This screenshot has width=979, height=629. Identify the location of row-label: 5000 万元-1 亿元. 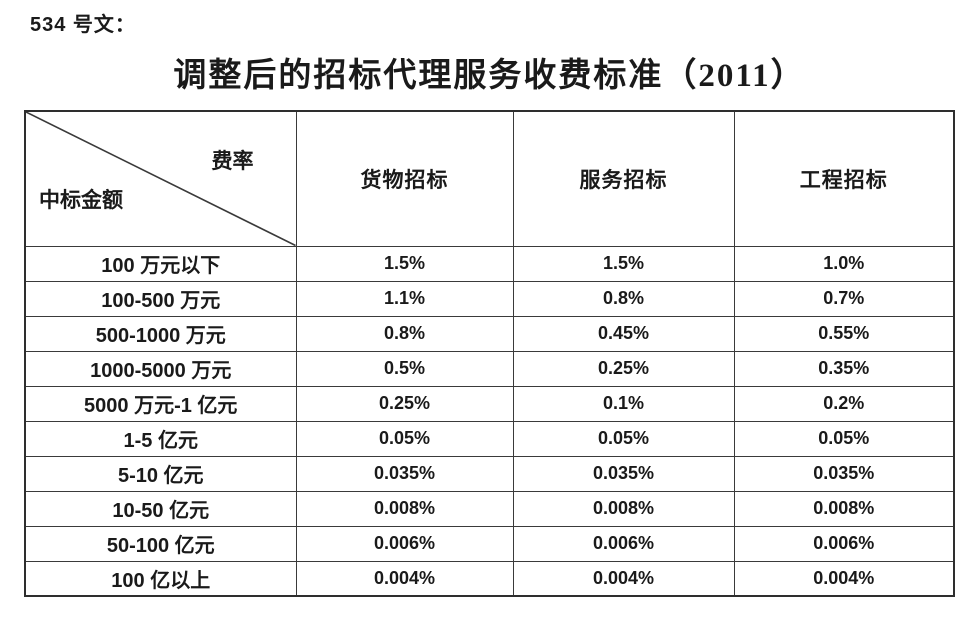
(160, 403).